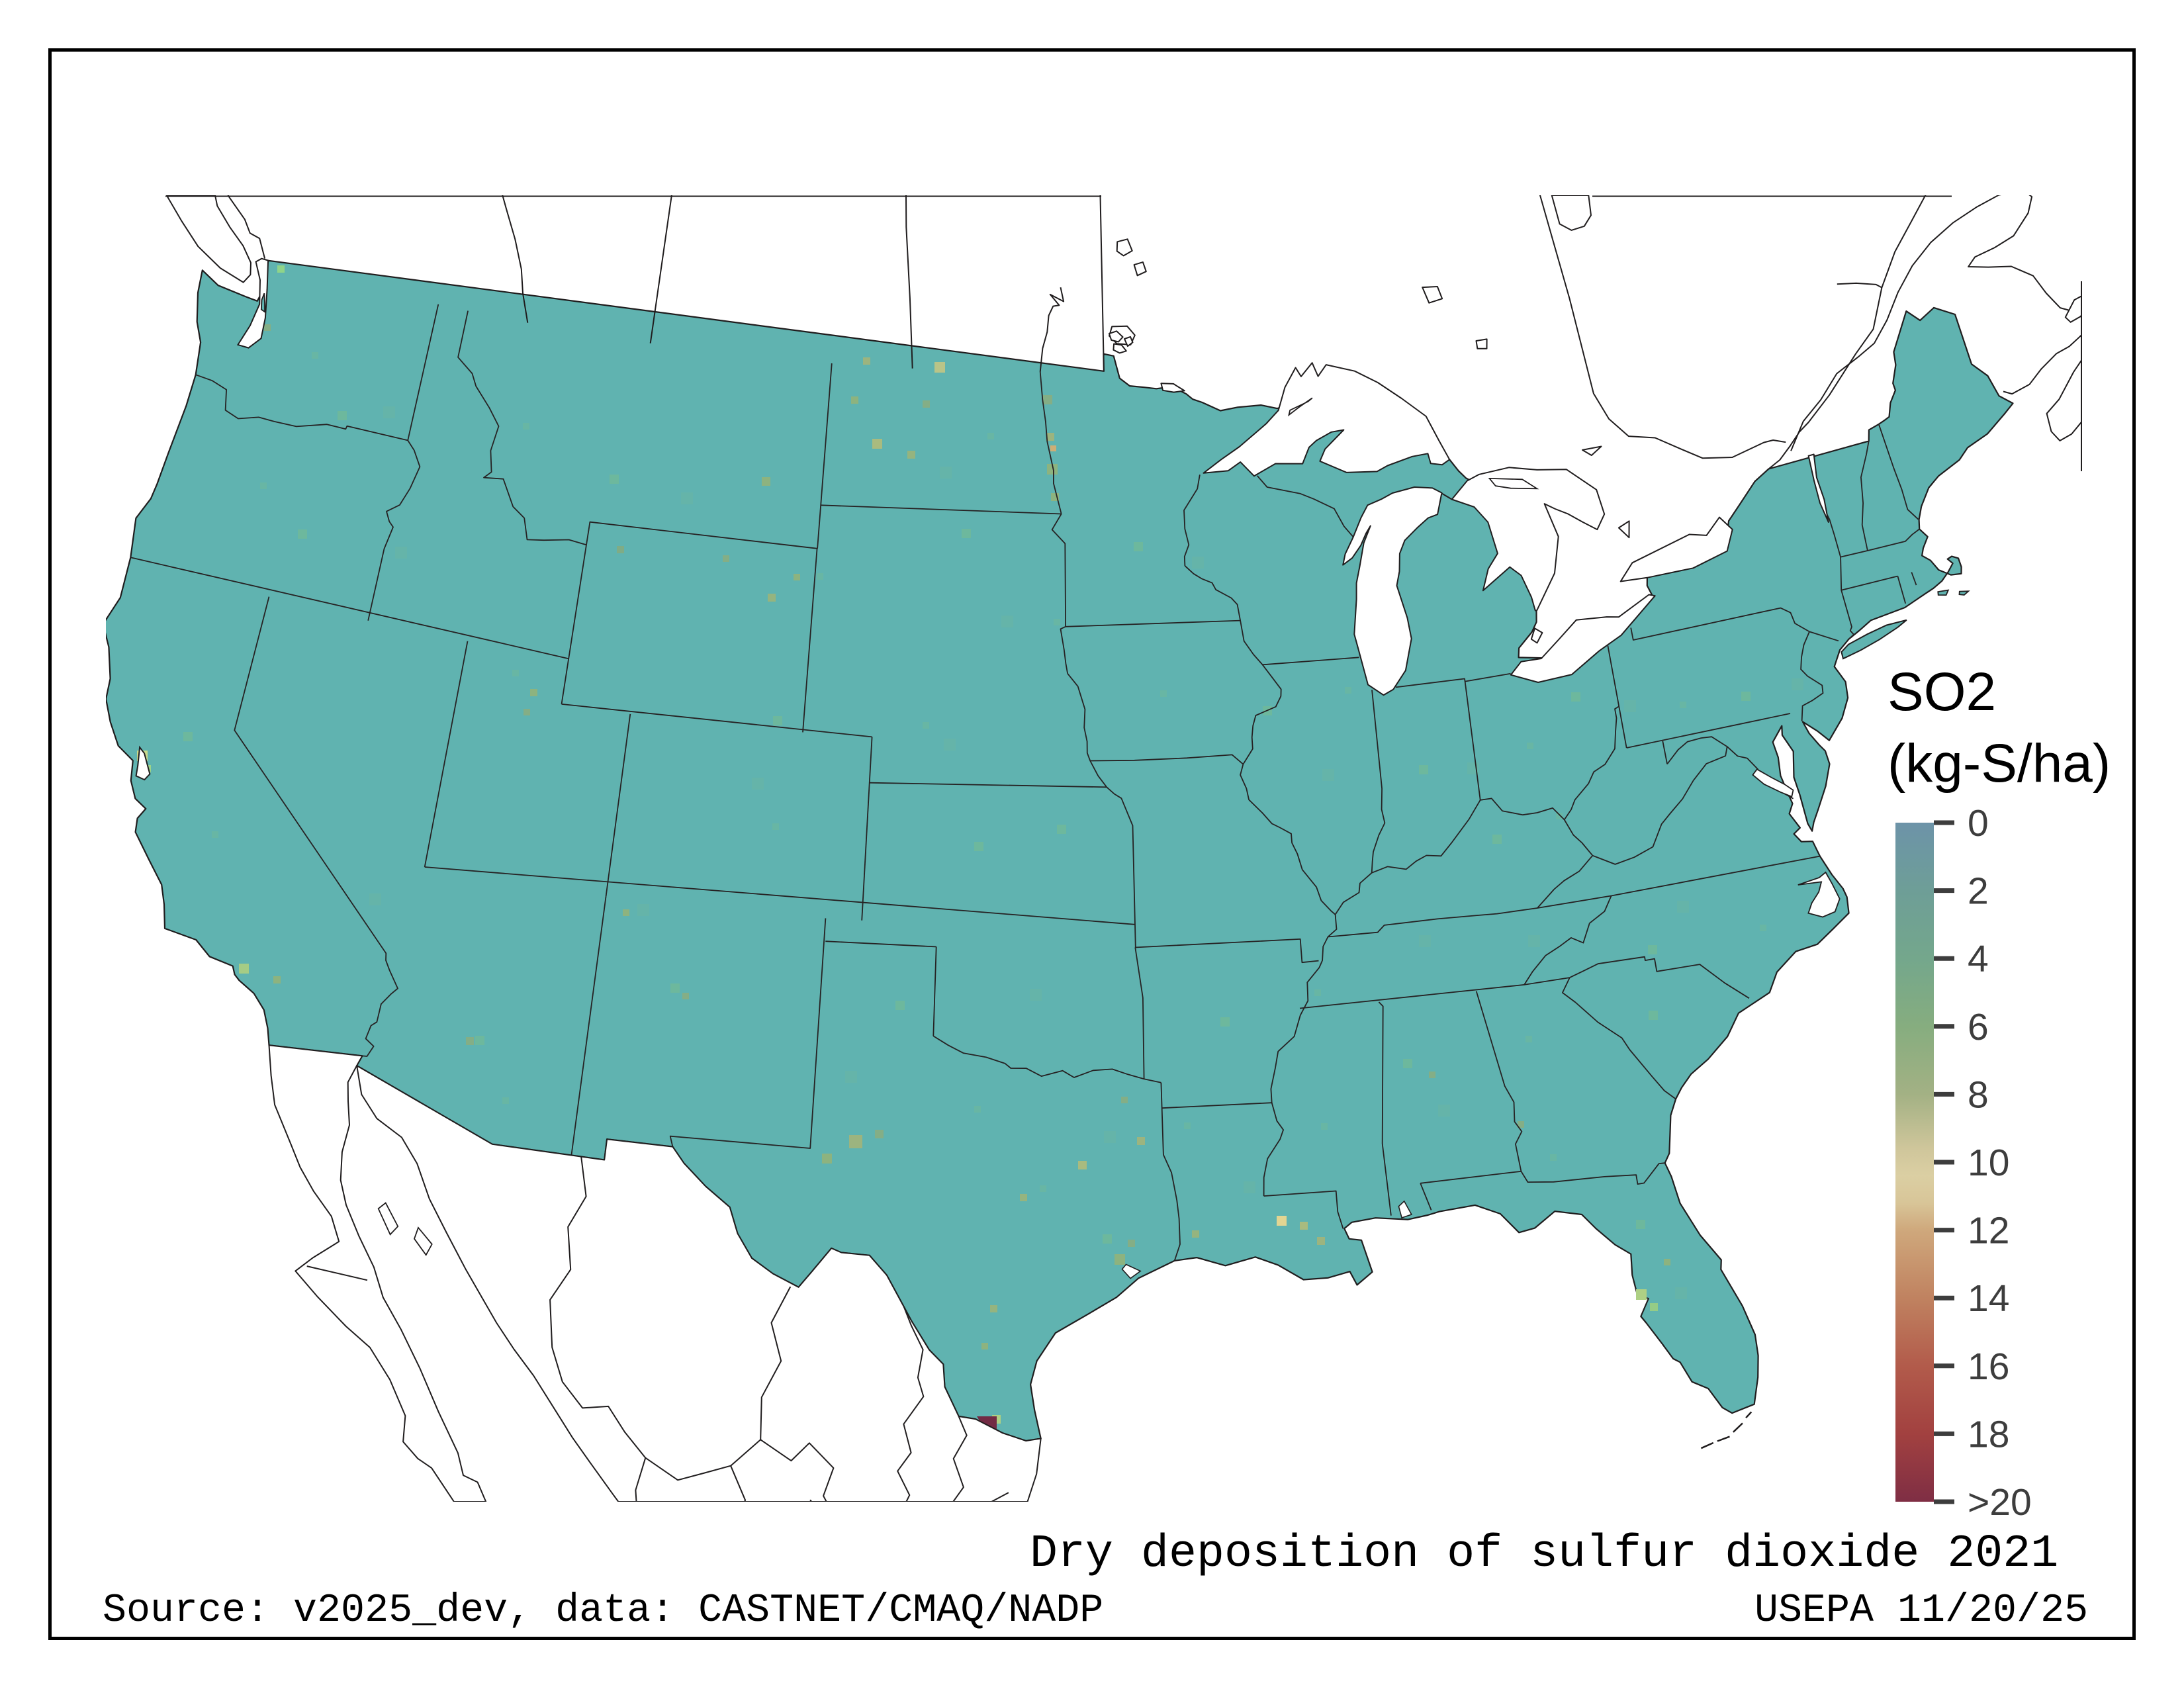  Describe the element at coordinates (1979, 1027) in the screenshot. I see `svg-text: 6` at that location.